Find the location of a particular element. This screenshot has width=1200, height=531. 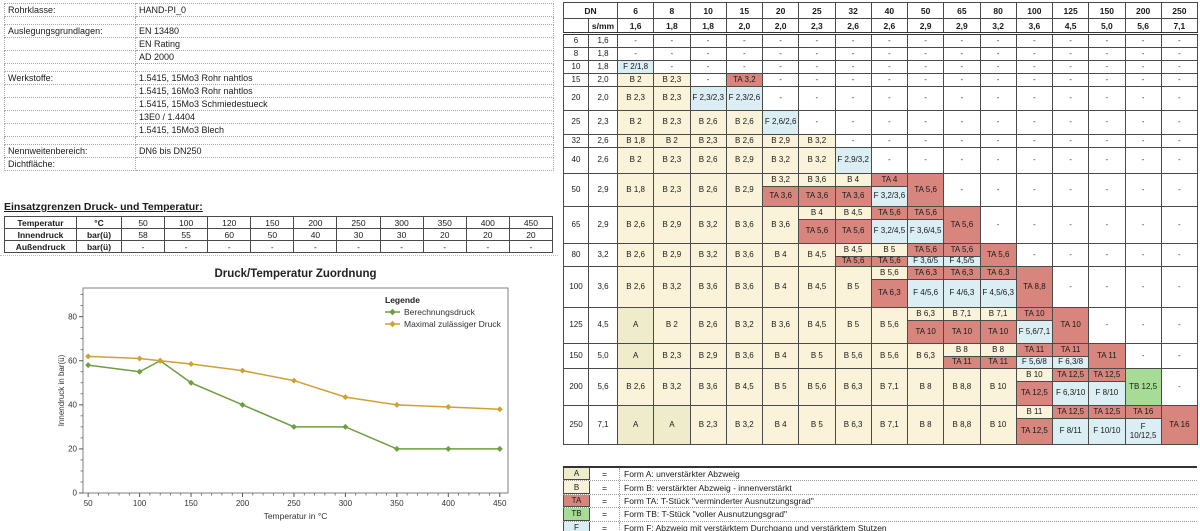

legend-key-swatch: A is located at coordinates (576, 474).